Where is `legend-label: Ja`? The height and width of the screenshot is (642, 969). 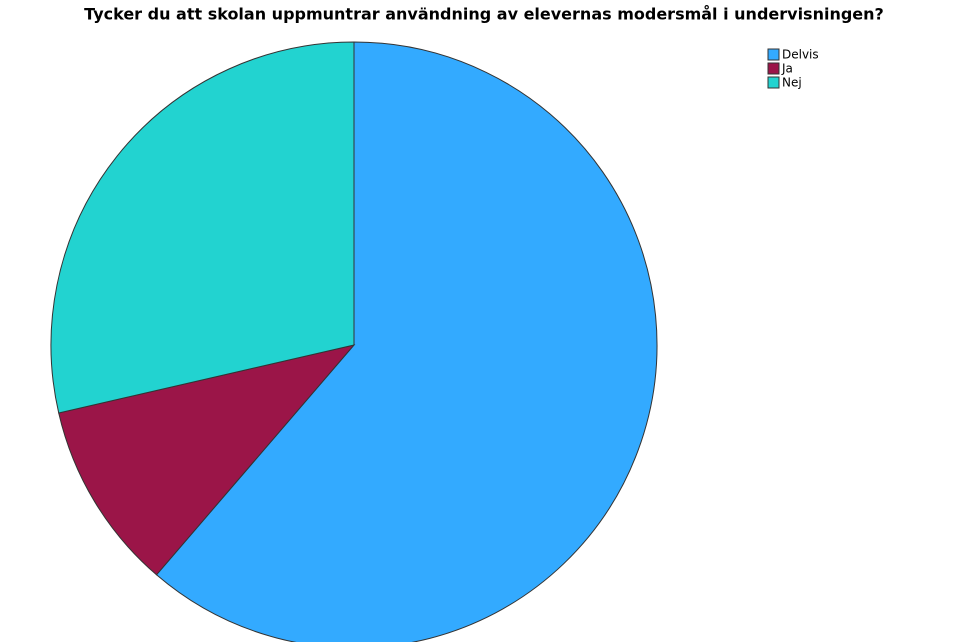 legend-label: Ja is located at coordinates (787, 69).